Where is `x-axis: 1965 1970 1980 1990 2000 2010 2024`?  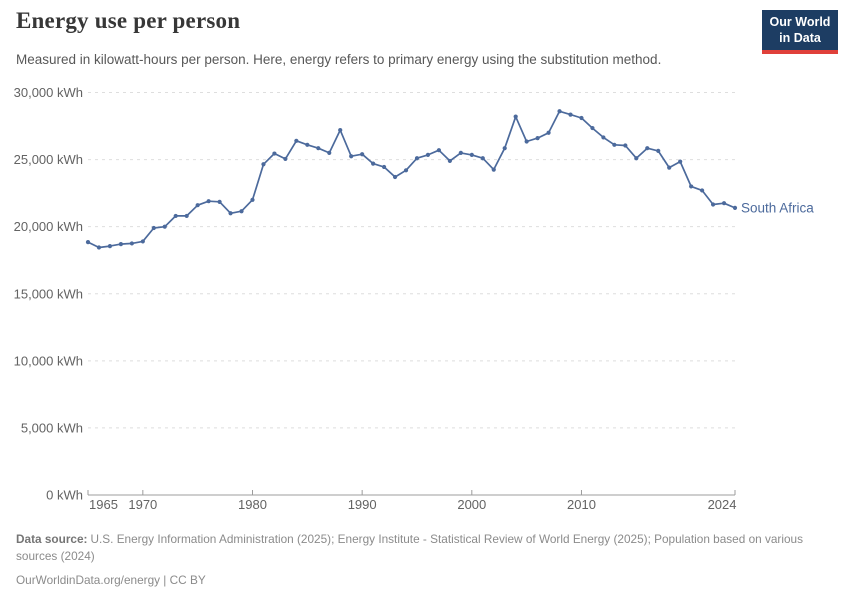
x-axis: 1965 1970 1980 1990 2000 2010 2024 is located at coordinates (412, 501).